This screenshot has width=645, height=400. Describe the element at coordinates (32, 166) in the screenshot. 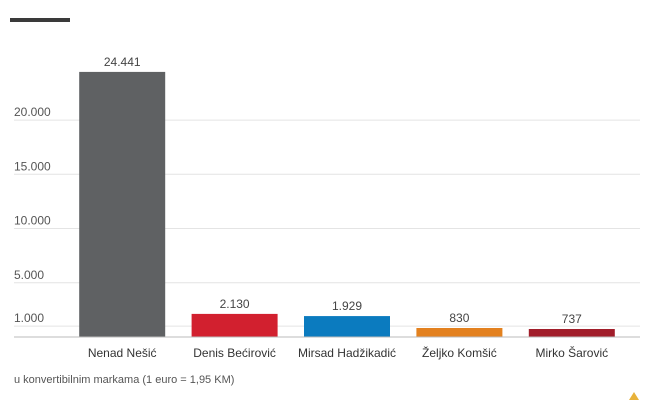

I see `y-tick-label: 15.000` at that location.